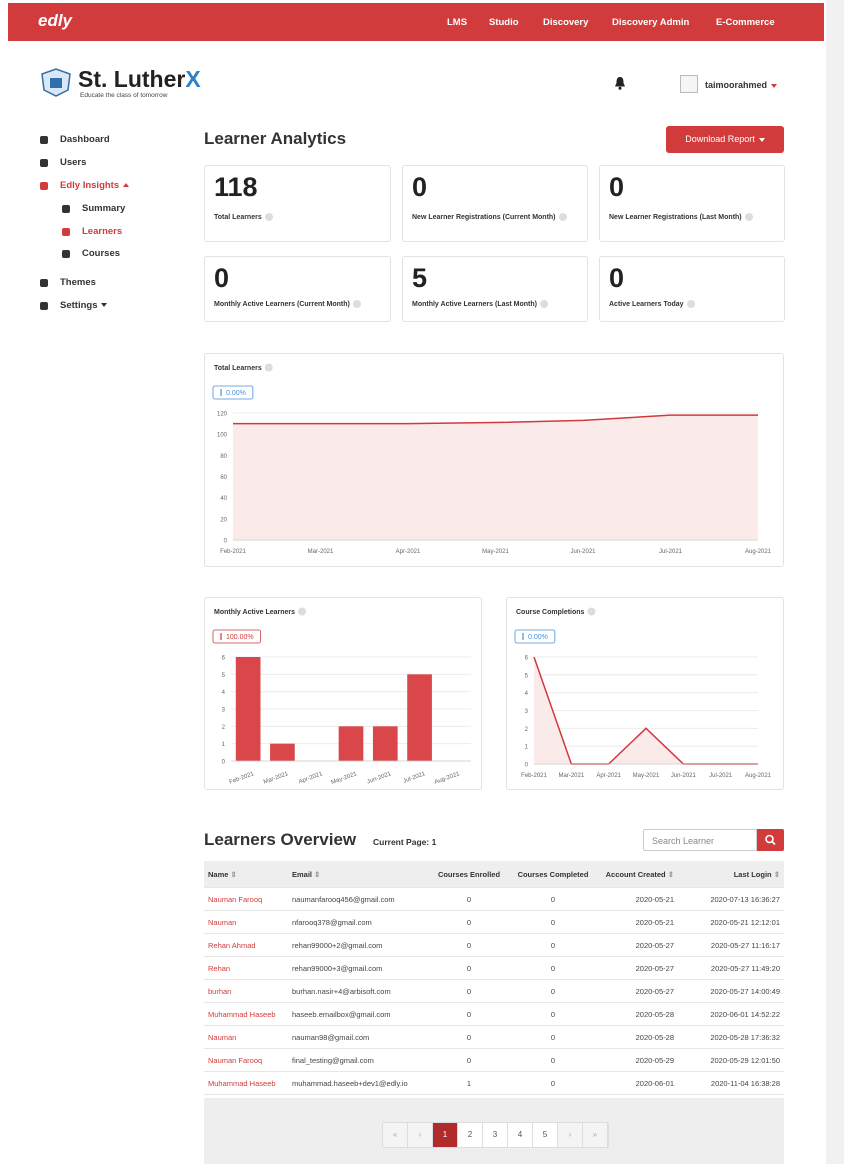 This screenshot has width=844, height=1164. I want to click on sidebar-item: Themes, so click(78, 282).